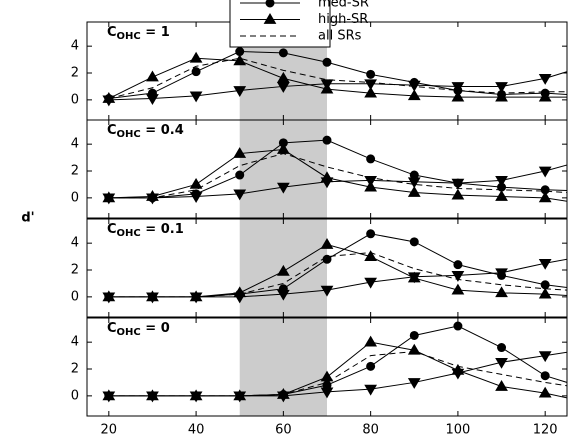  I want to click on legend-label: all SRs, so click(340, 36).